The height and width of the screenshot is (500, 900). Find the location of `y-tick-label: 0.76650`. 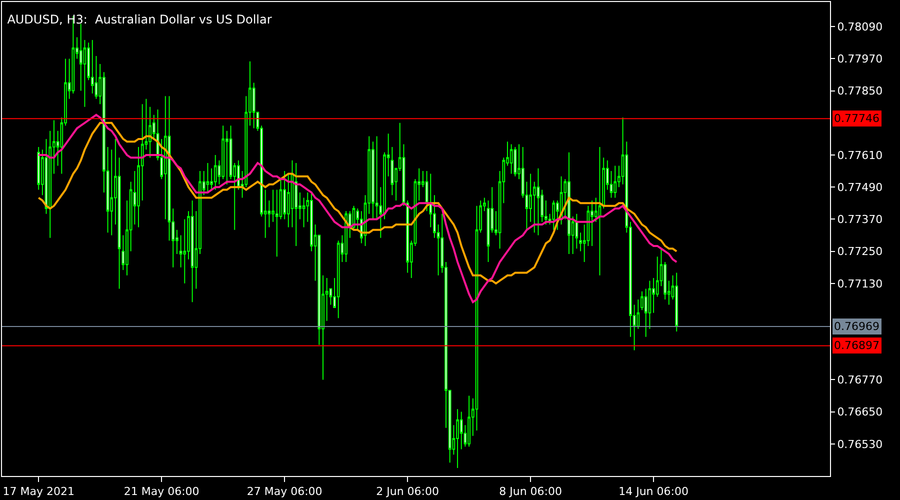

y-tick-label: 0.76650 is located at coordinates (860, 412).